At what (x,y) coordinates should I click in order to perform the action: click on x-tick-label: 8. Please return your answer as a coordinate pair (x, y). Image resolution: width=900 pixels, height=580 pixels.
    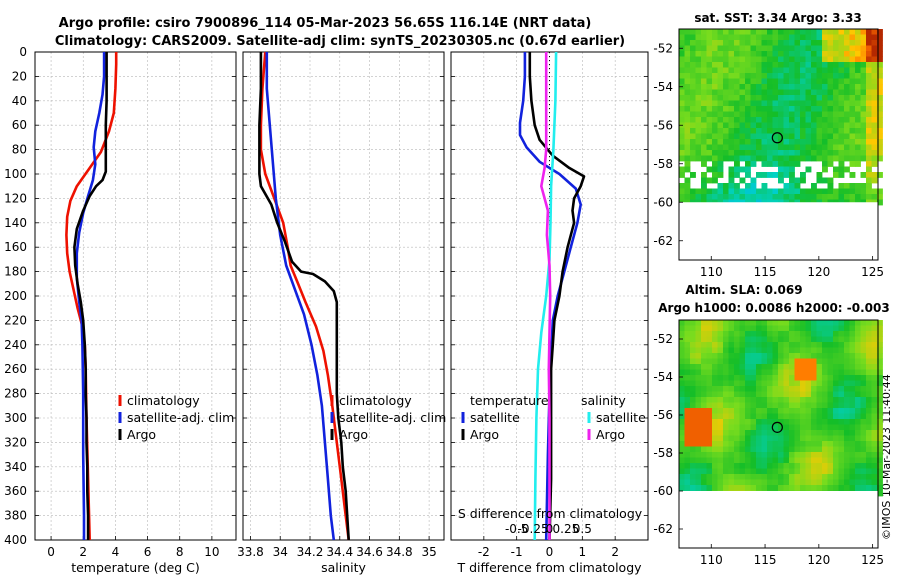
    Looking at the image, I should click on (180, 552).